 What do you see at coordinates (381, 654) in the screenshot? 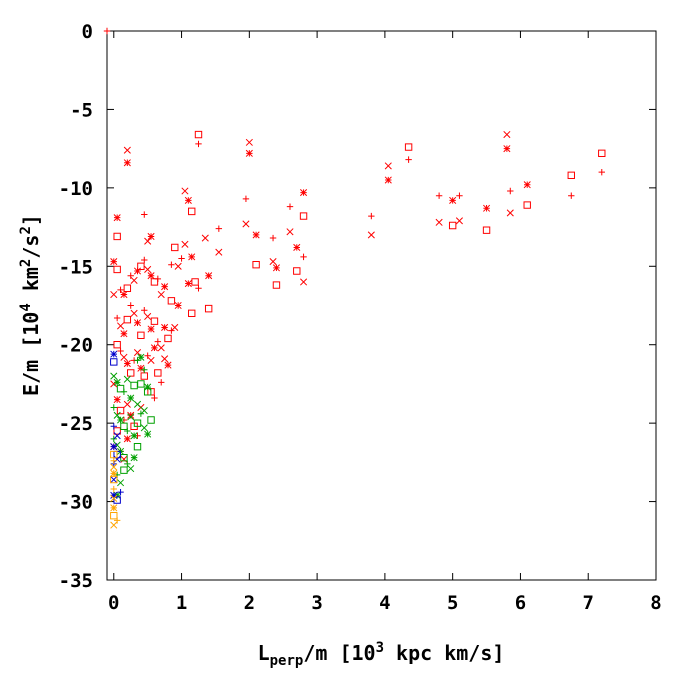
I see `x-axis-label: Lperp/m [103 kpc km/s]` at bounding box center [381, 654].